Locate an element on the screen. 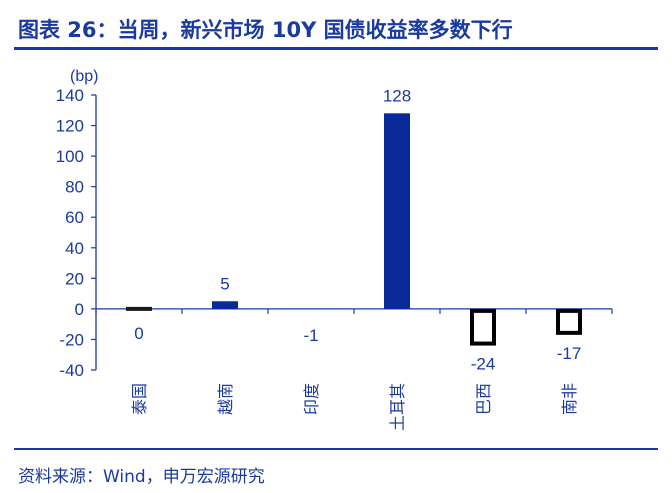 The height and width of the screenshot is (493, 672). x-tick-label: 泰国 is located at coordinates (139, 399).